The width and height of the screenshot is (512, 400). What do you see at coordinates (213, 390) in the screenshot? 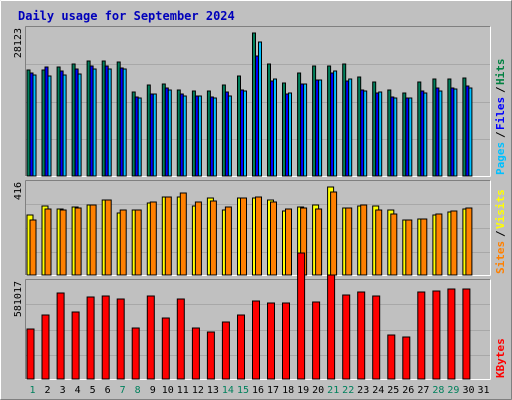
I see `x-tick-label-day-13: 13` at bounding box center [213, 390].